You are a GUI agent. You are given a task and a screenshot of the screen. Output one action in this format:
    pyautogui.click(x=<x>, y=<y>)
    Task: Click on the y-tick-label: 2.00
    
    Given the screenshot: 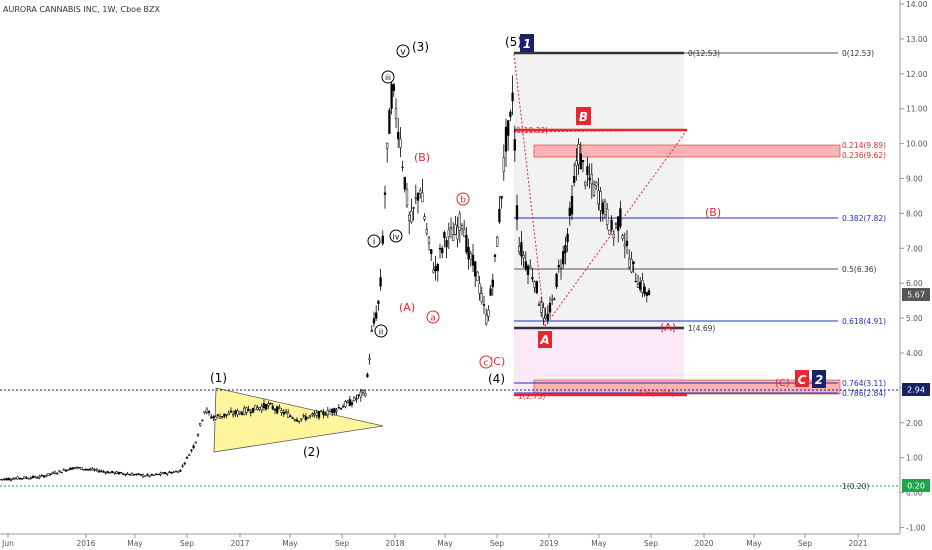 What is the action you would take?
    pyautogui.click(x=914, y=423)
    